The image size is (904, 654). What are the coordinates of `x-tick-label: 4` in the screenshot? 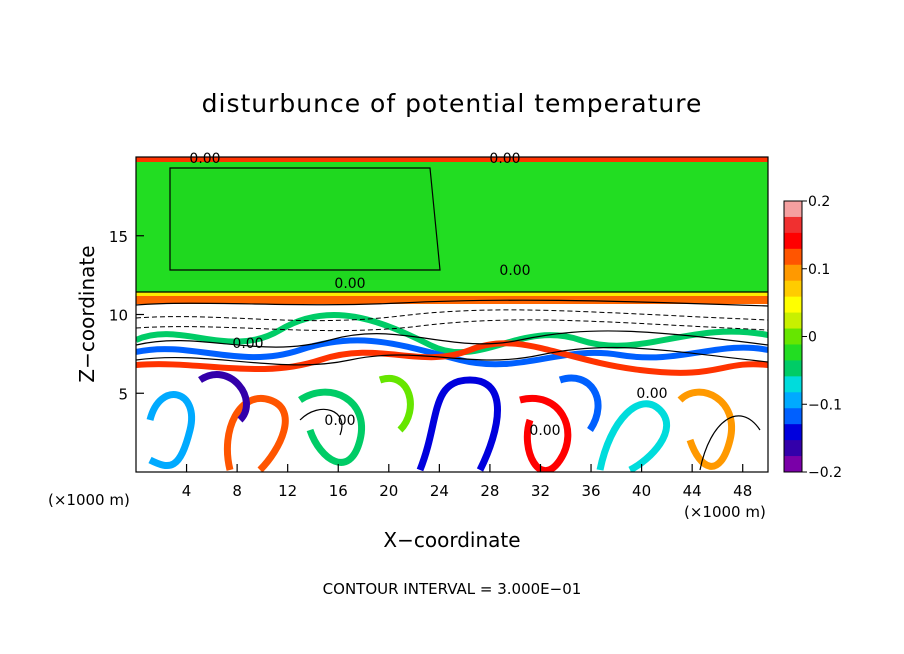 It's located at (187, 491).